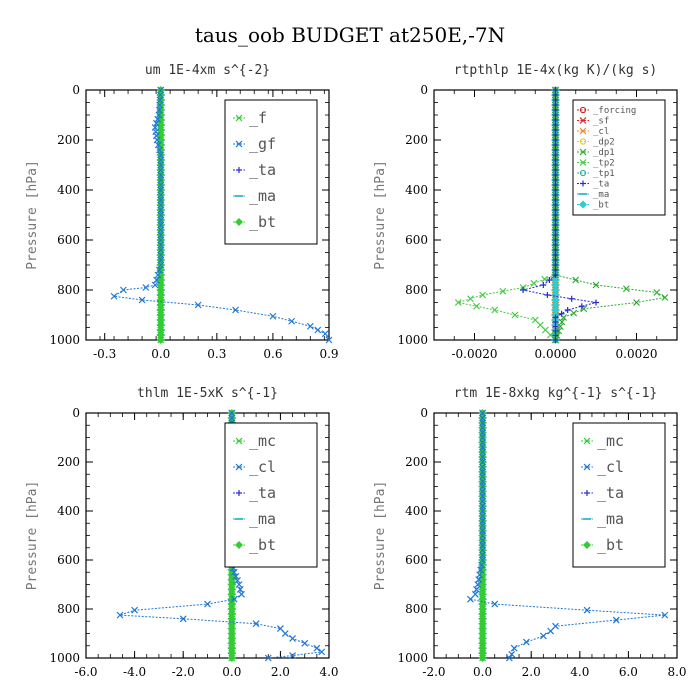 This screenshot has height=700, width=700. What do you see at coordinates (416, 462) in the screenshot?
I see `y-tick-label: 200` at bounding box center [416, 462].